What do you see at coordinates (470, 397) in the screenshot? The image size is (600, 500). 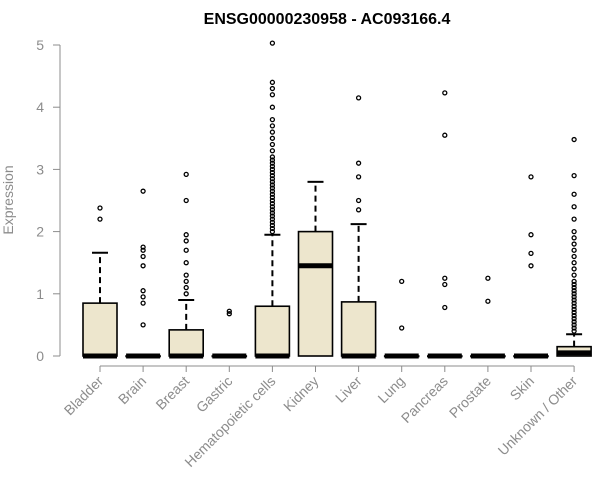 I see `x-tick-label: Prostate` at bounding box center [470, 397].